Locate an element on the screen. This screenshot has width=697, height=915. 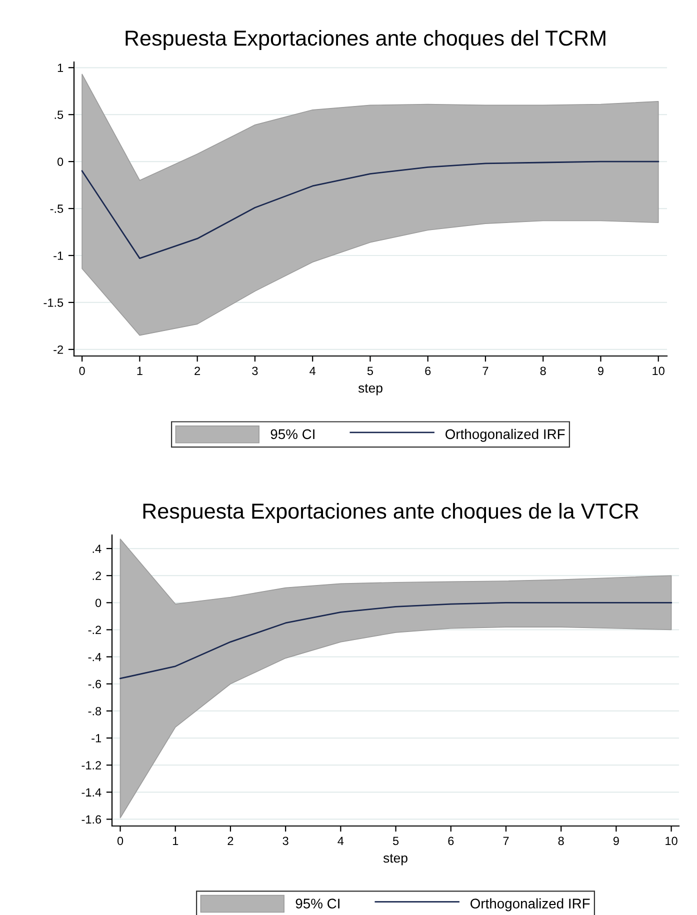
y-tick-label: -.6 is located at coordinates (95, 684).